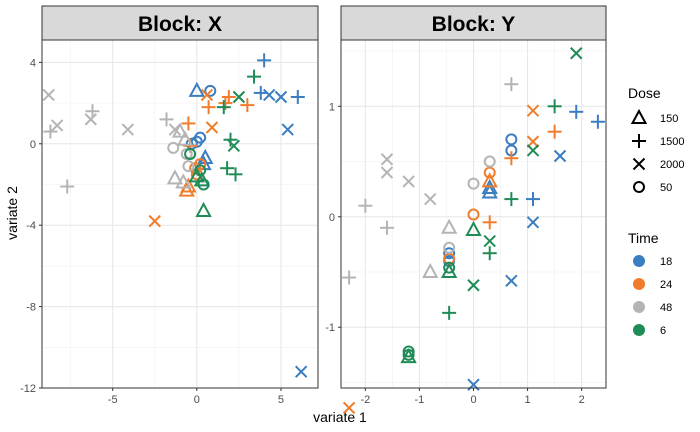 The image size is (700, 432). What do you see at coordinates (330, 328) in the screenshot?
I see `y-tick-label: -1` at bounding box center [330, 328].